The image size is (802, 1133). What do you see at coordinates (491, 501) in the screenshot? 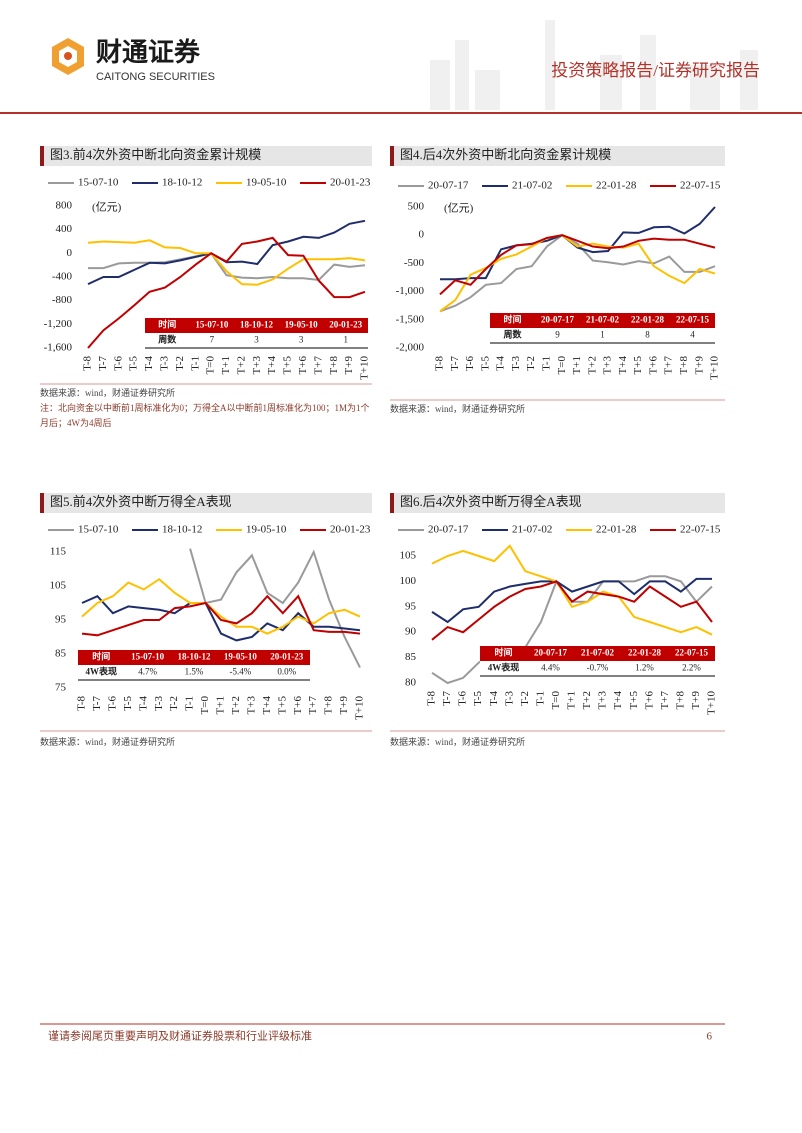
I see `chart-title: 图6.后4次外资中断万得全A表现` at bounding box center [491, 501].